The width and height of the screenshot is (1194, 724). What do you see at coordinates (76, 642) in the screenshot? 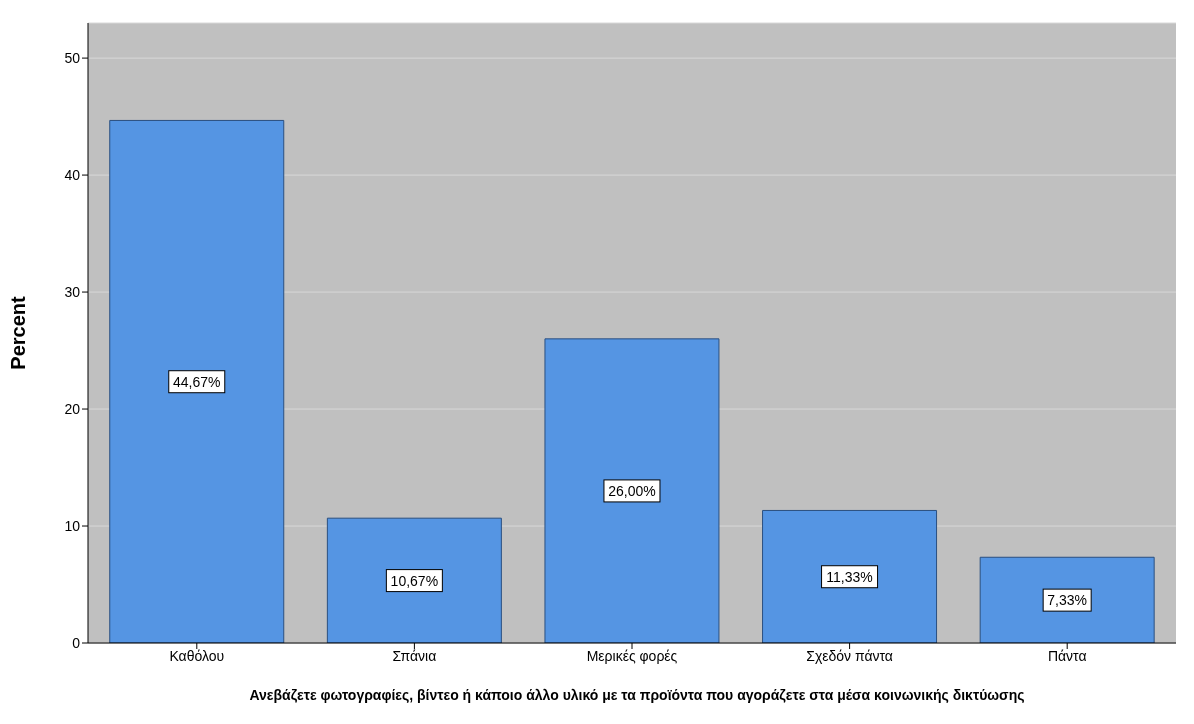
I see `y-tick-label: 0` at bounding box center [76, 642].